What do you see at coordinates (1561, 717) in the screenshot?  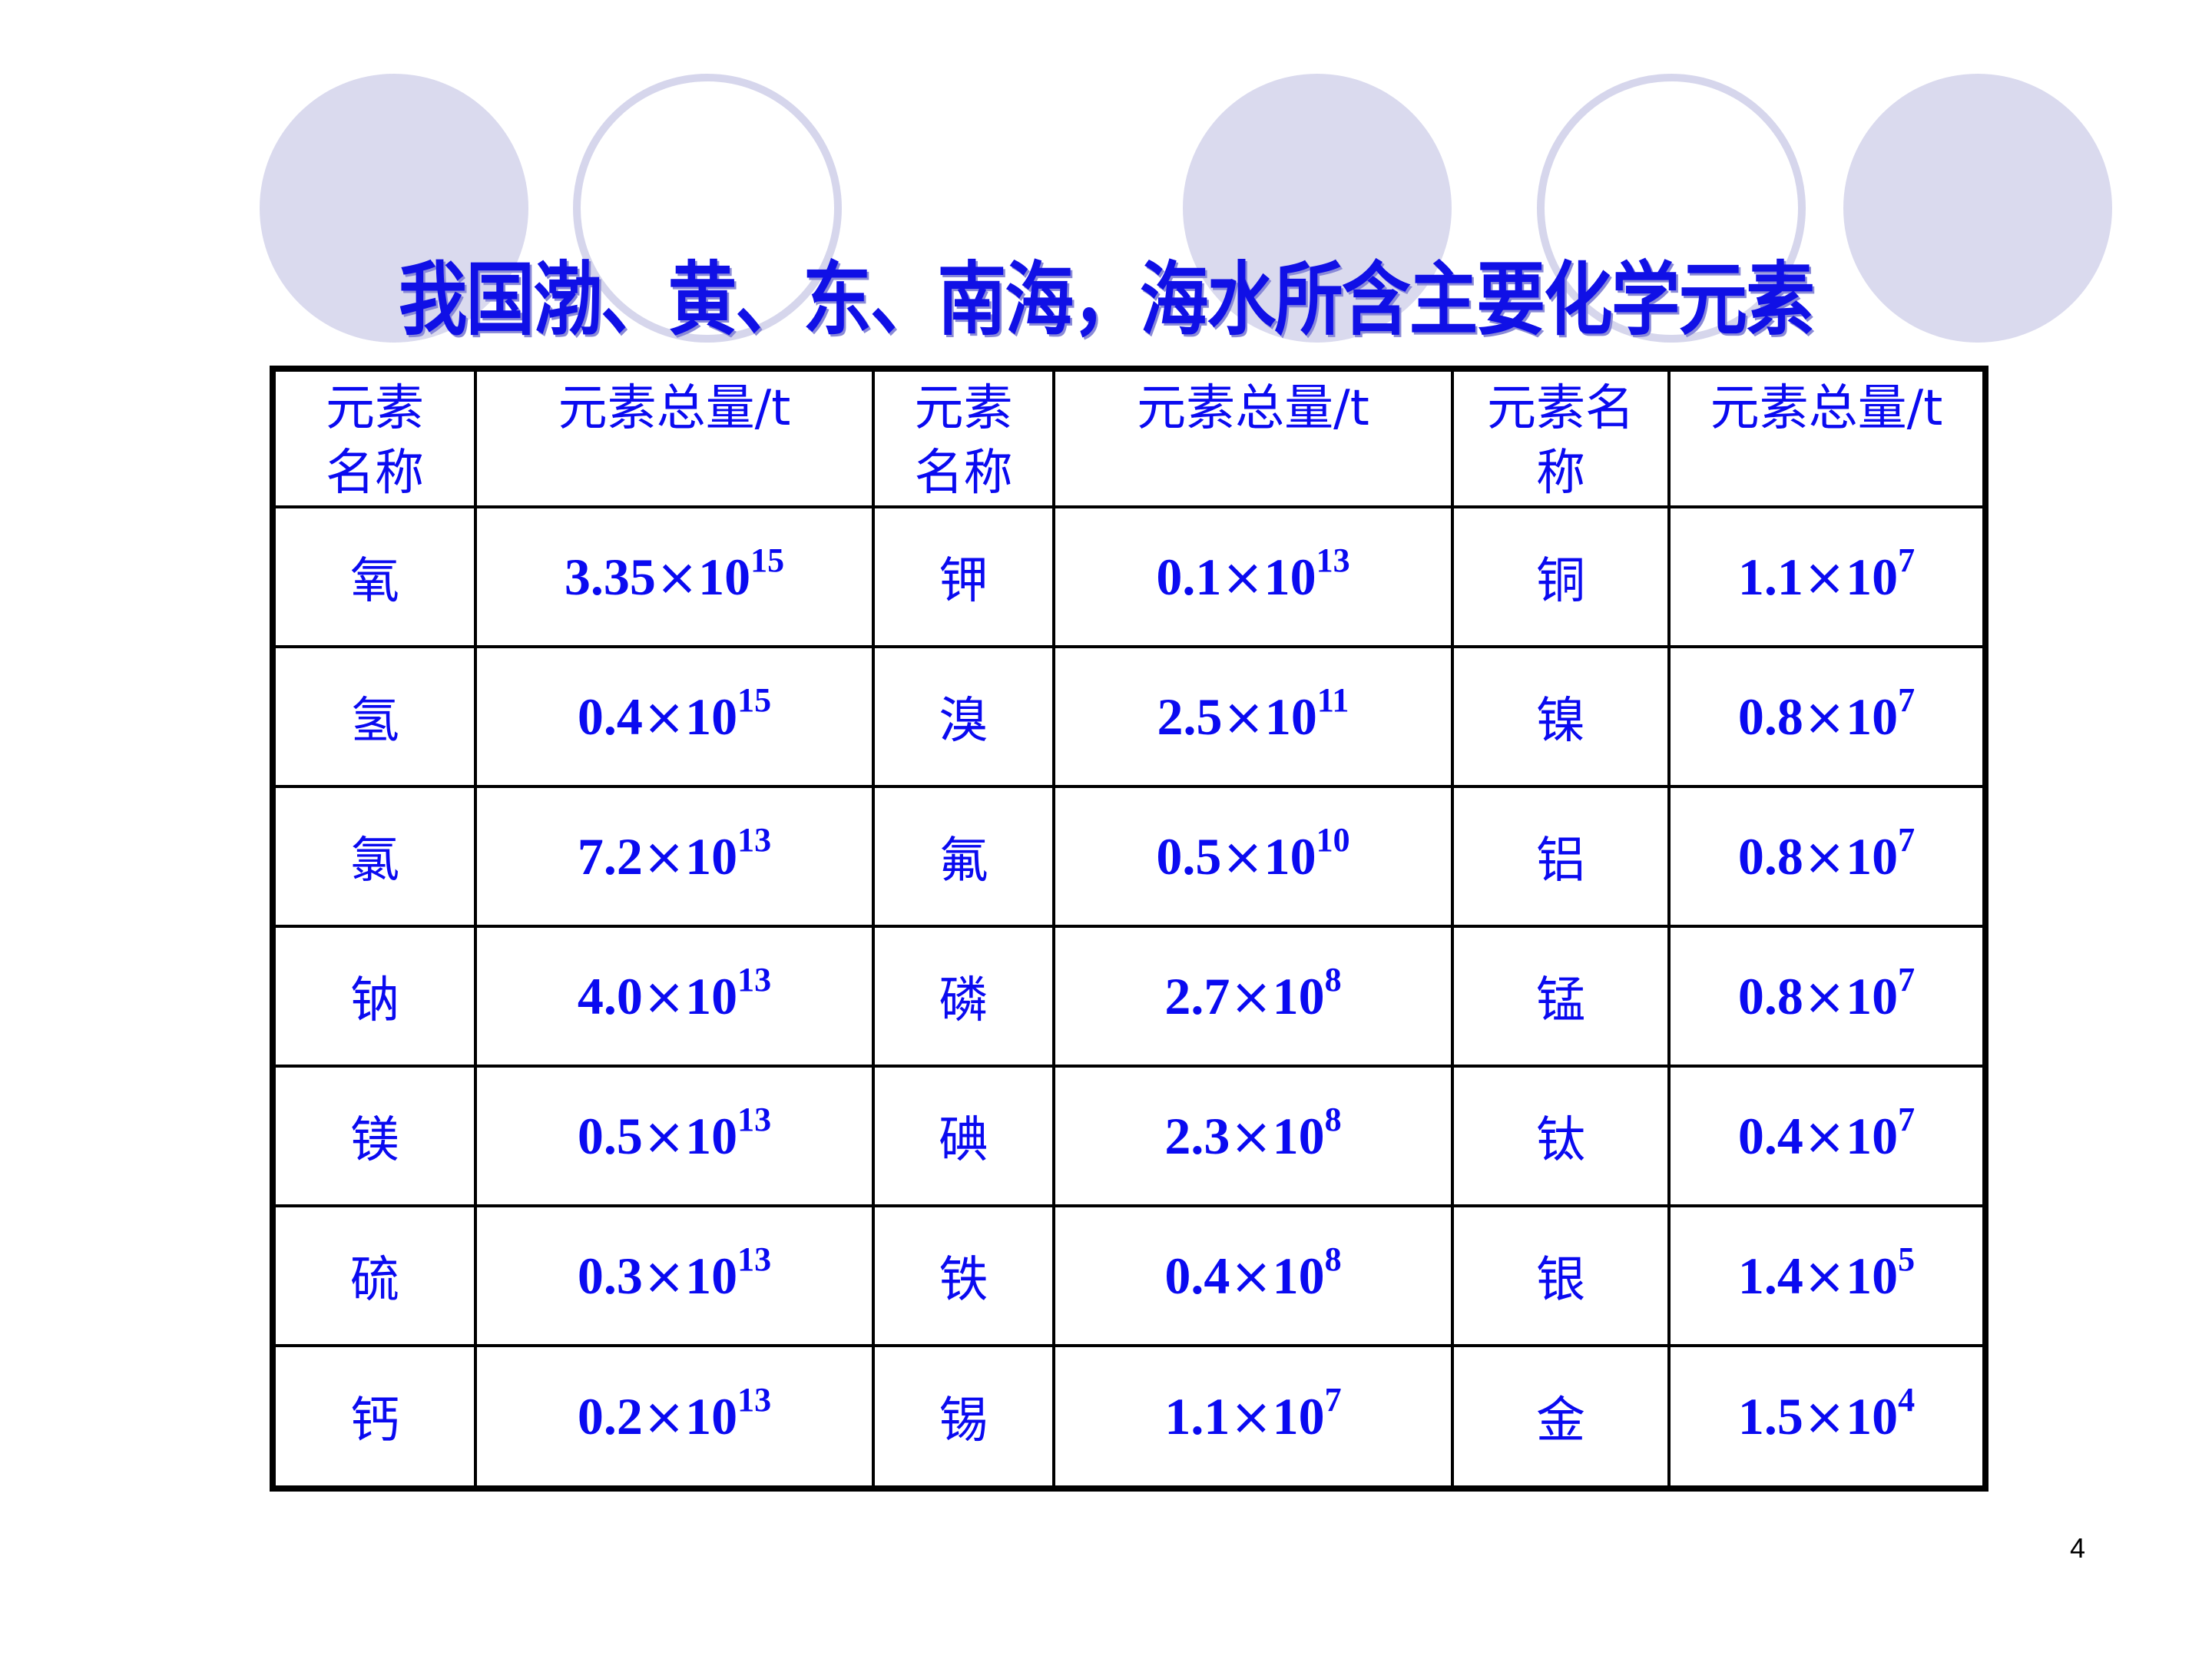 I see `element-name: 镍` at bounding box center [1561, 717].